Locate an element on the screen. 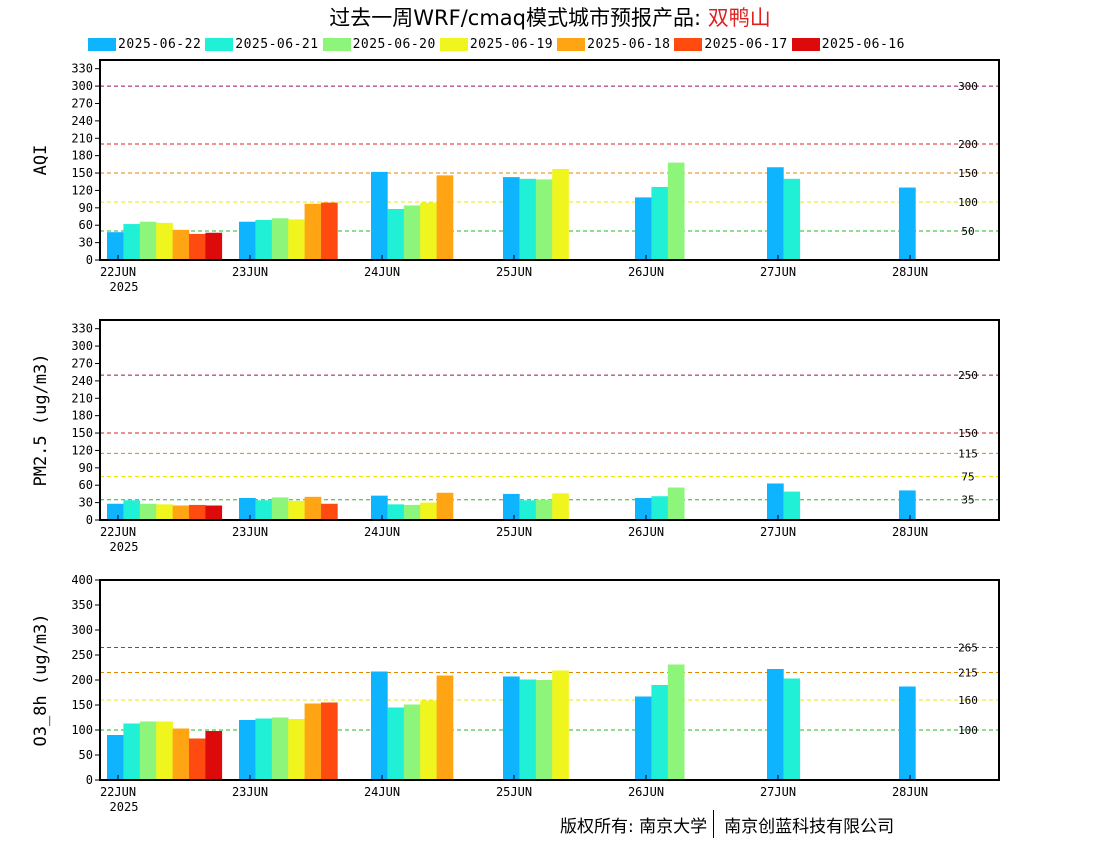 This screenshot has height=850, width=1100. y-tick-label: 180 is located at coordinates (82, 416).